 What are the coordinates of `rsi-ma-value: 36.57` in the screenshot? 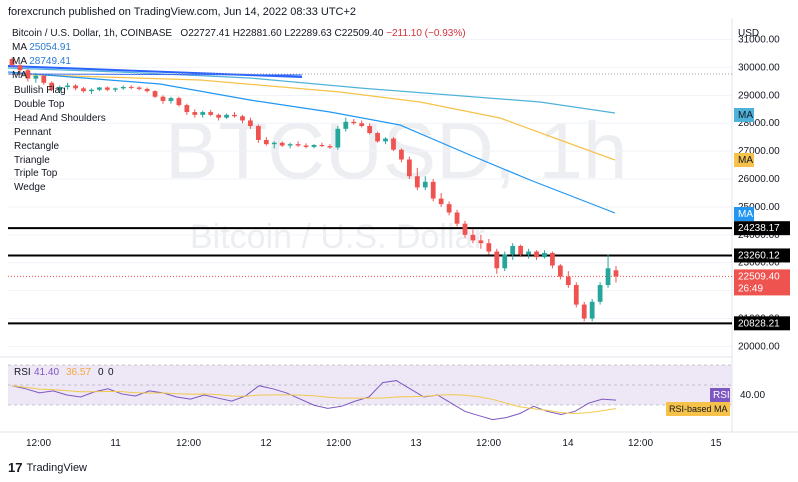 It's located at (78, 372).